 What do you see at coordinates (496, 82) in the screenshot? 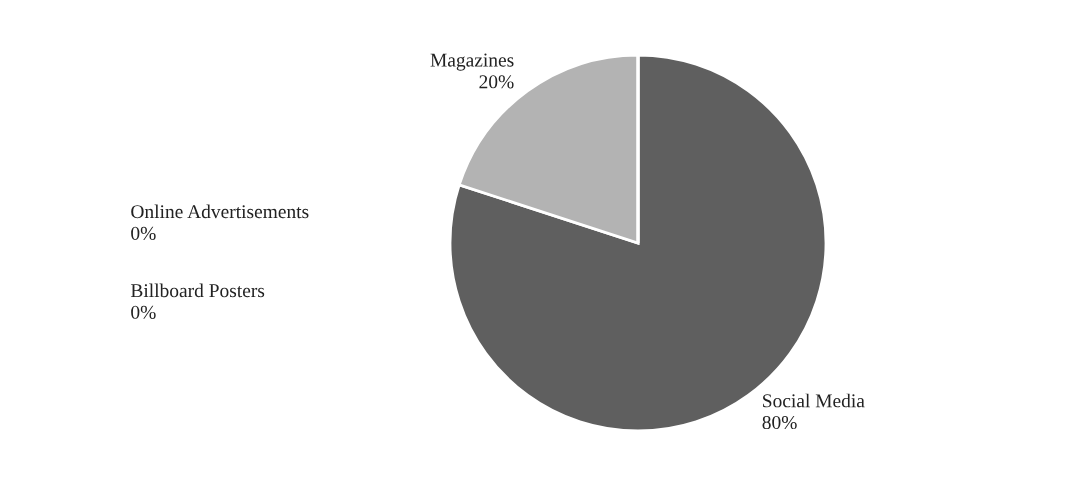
I see `data-label: 20%` at bounding box center [496, 82].